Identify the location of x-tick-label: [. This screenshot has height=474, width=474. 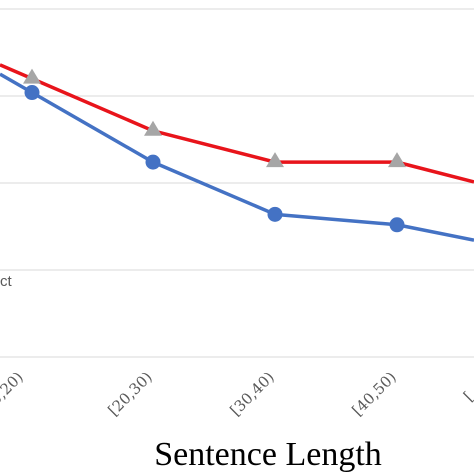
(467, 396).